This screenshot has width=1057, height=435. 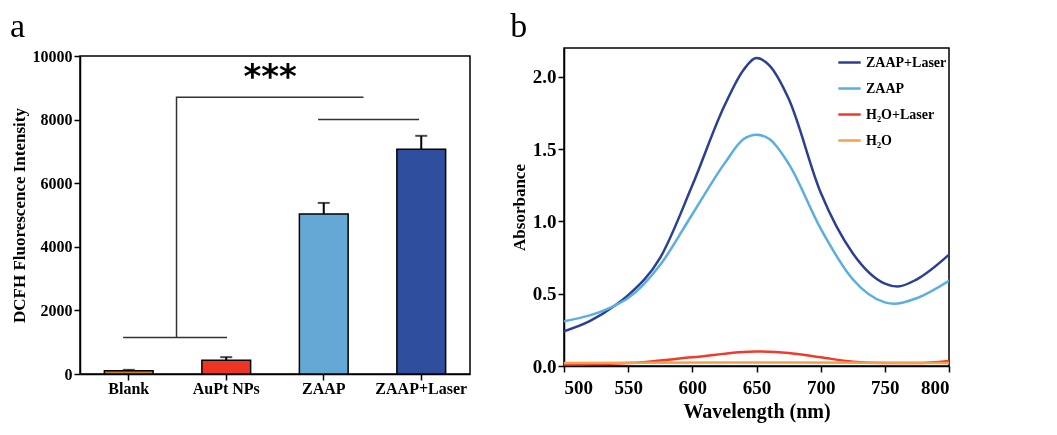 I want to click on chart-title: b, so click(x=519, y=25).